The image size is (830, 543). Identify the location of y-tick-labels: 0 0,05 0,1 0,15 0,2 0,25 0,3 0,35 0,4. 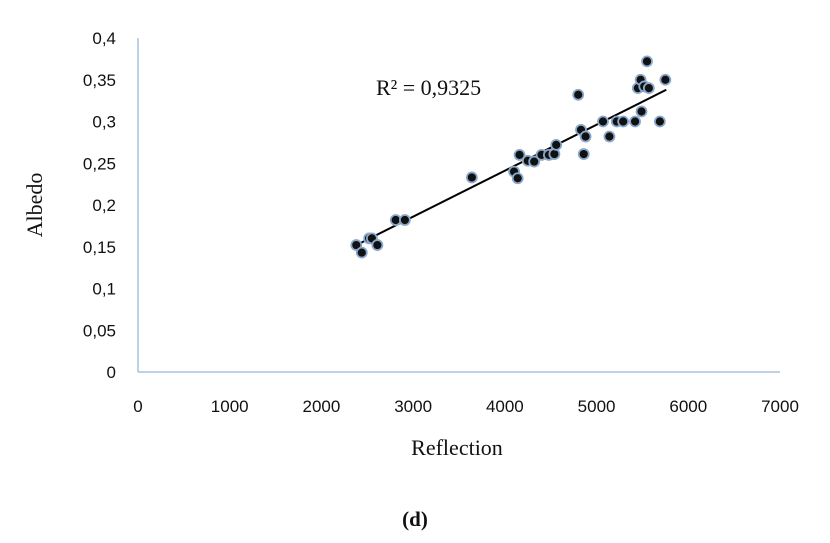
(99, 205).